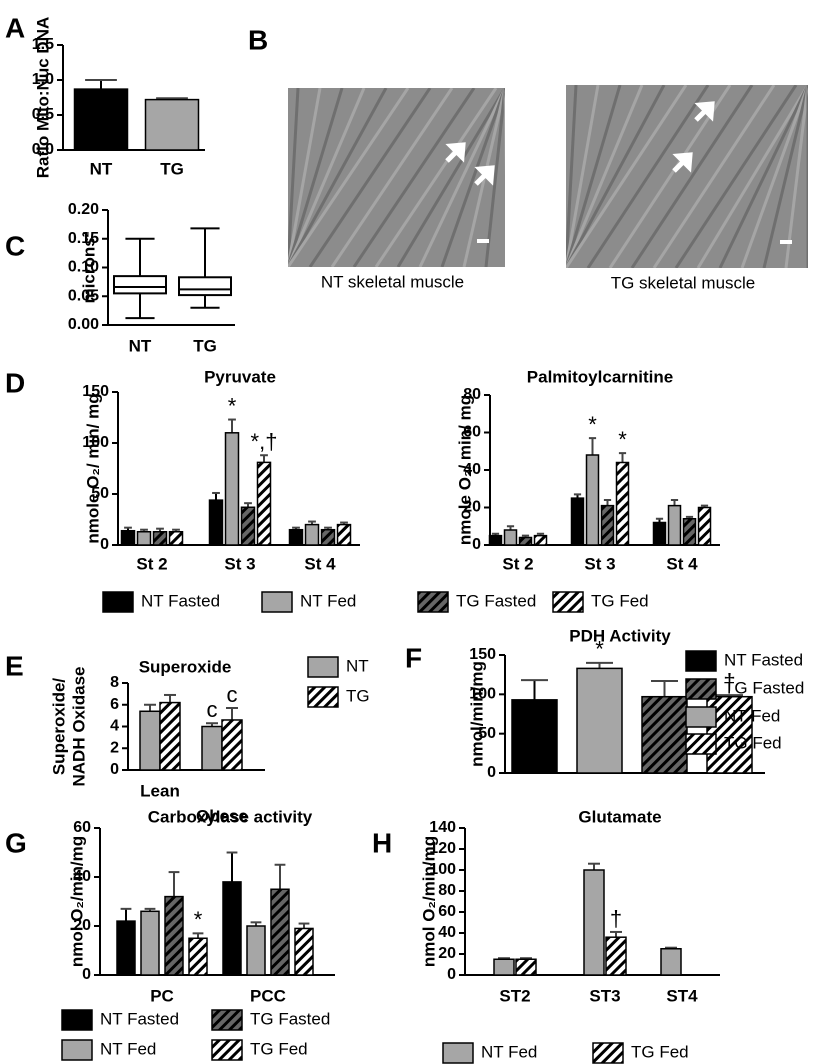 This screenshot has width=822, height=1064. What do you see at coordinates (240, 376) in the screenshot?
I see `chart-title: Pyruvate` at bounding box center [240, 376].